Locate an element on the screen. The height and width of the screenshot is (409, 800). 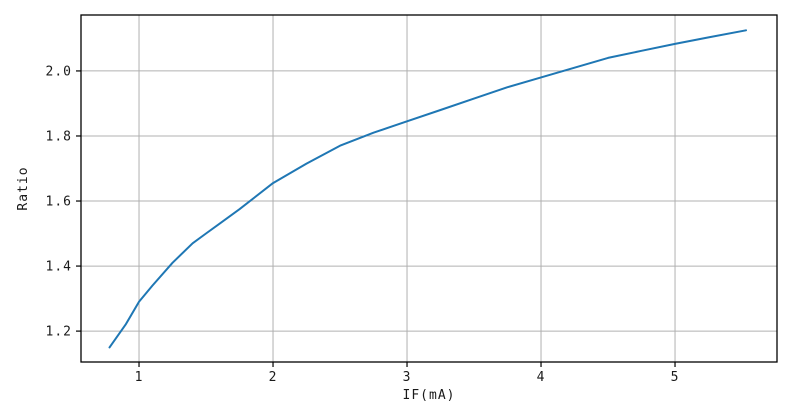
y-tick-label: 1.4 is located at coordinates (59, 267).